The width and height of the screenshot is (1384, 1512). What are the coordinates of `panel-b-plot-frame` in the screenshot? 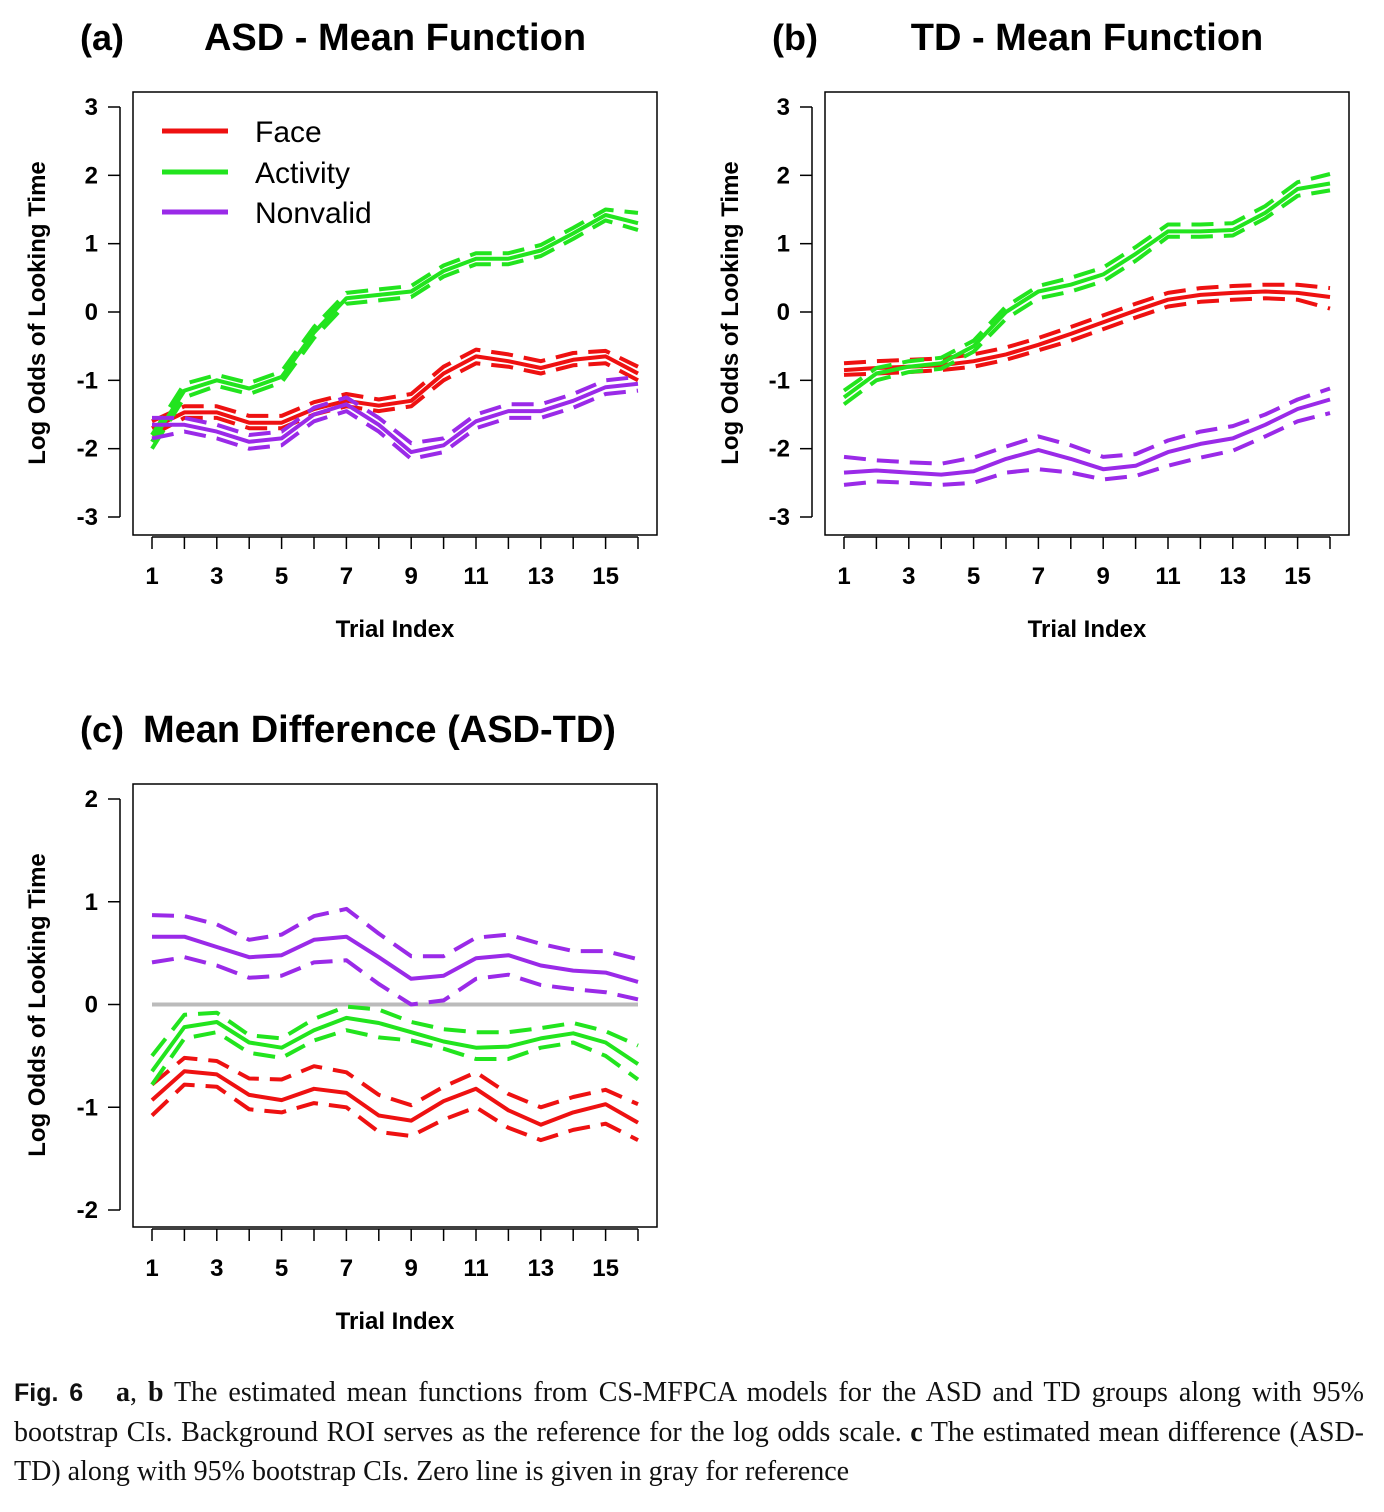 It's located at (1087, 313).